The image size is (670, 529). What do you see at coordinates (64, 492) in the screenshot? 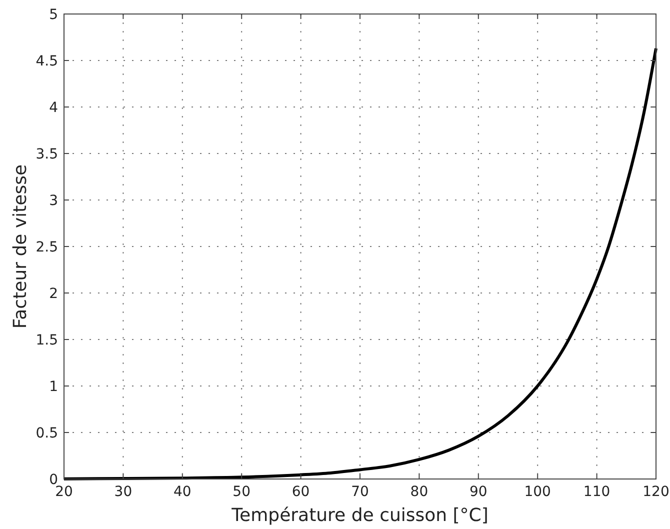
I see `x-tick-label: 20` at bounding box center [64, 492].